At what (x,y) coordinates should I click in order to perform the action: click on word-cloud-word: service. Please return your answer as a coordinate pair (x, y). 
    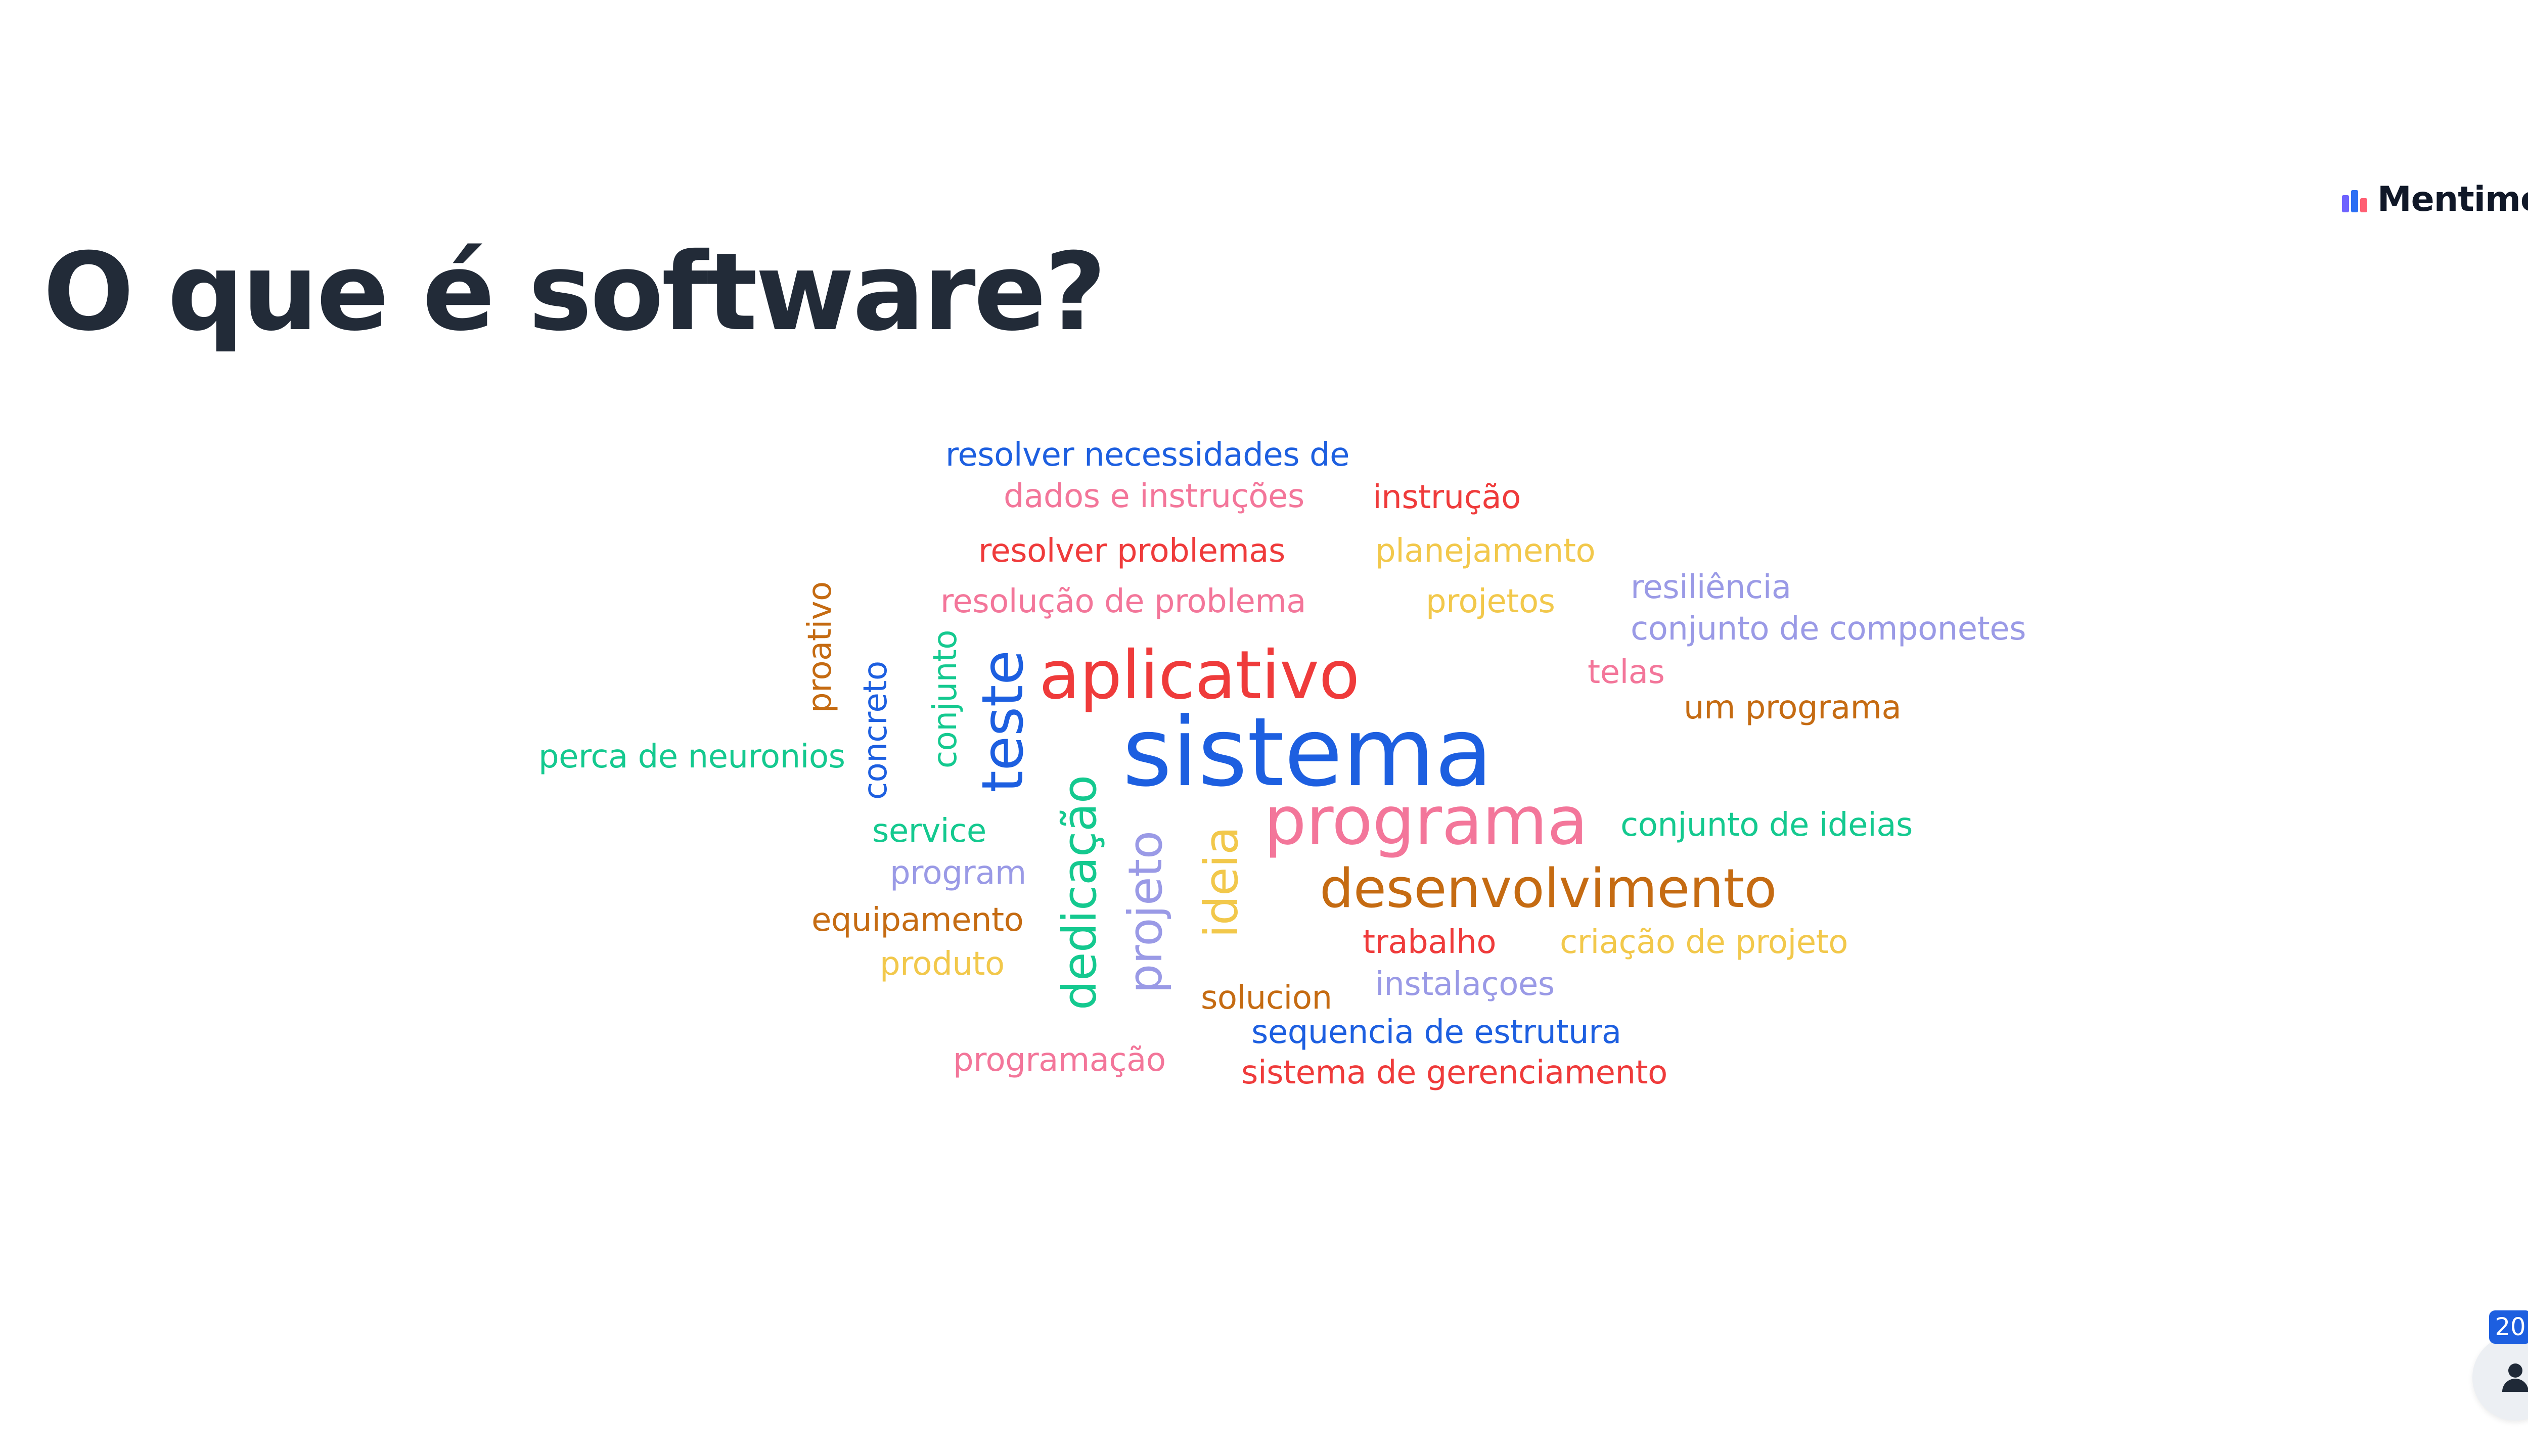
    Looking at the image, I should click on (929, 831).